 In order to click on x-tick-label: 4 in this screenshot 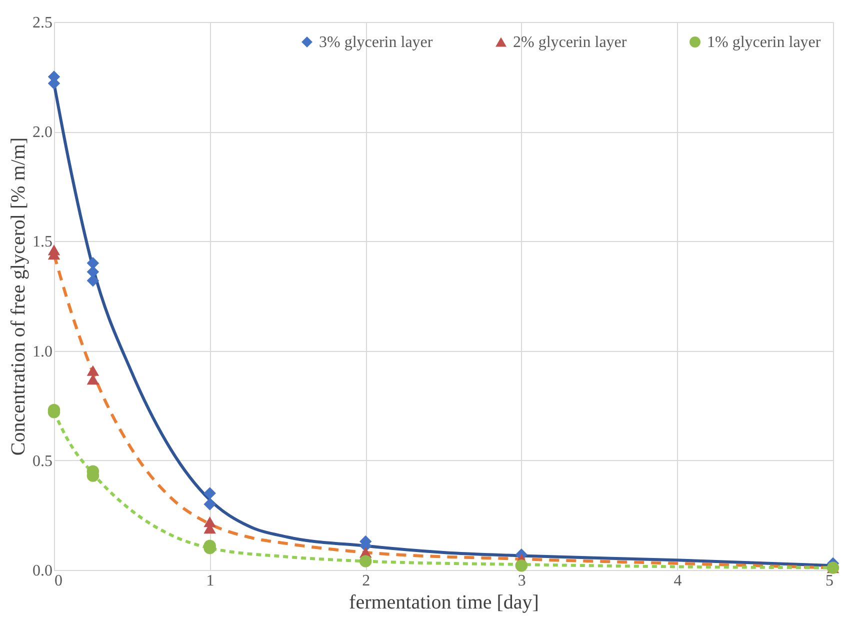, I will do `click(678, 581)`.